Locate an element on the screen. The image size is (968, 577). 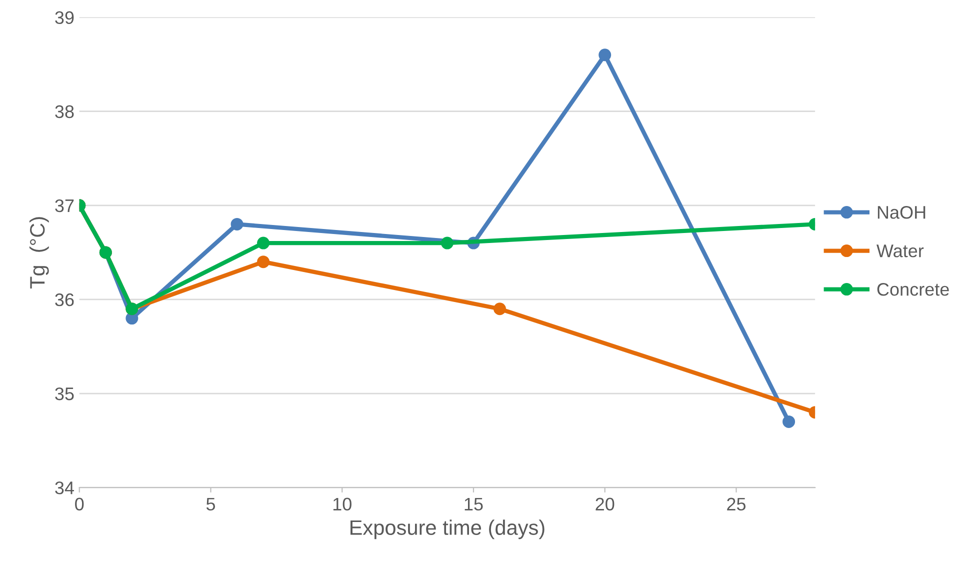
y-tick-label: 39 is located at coordinates (64, 17).